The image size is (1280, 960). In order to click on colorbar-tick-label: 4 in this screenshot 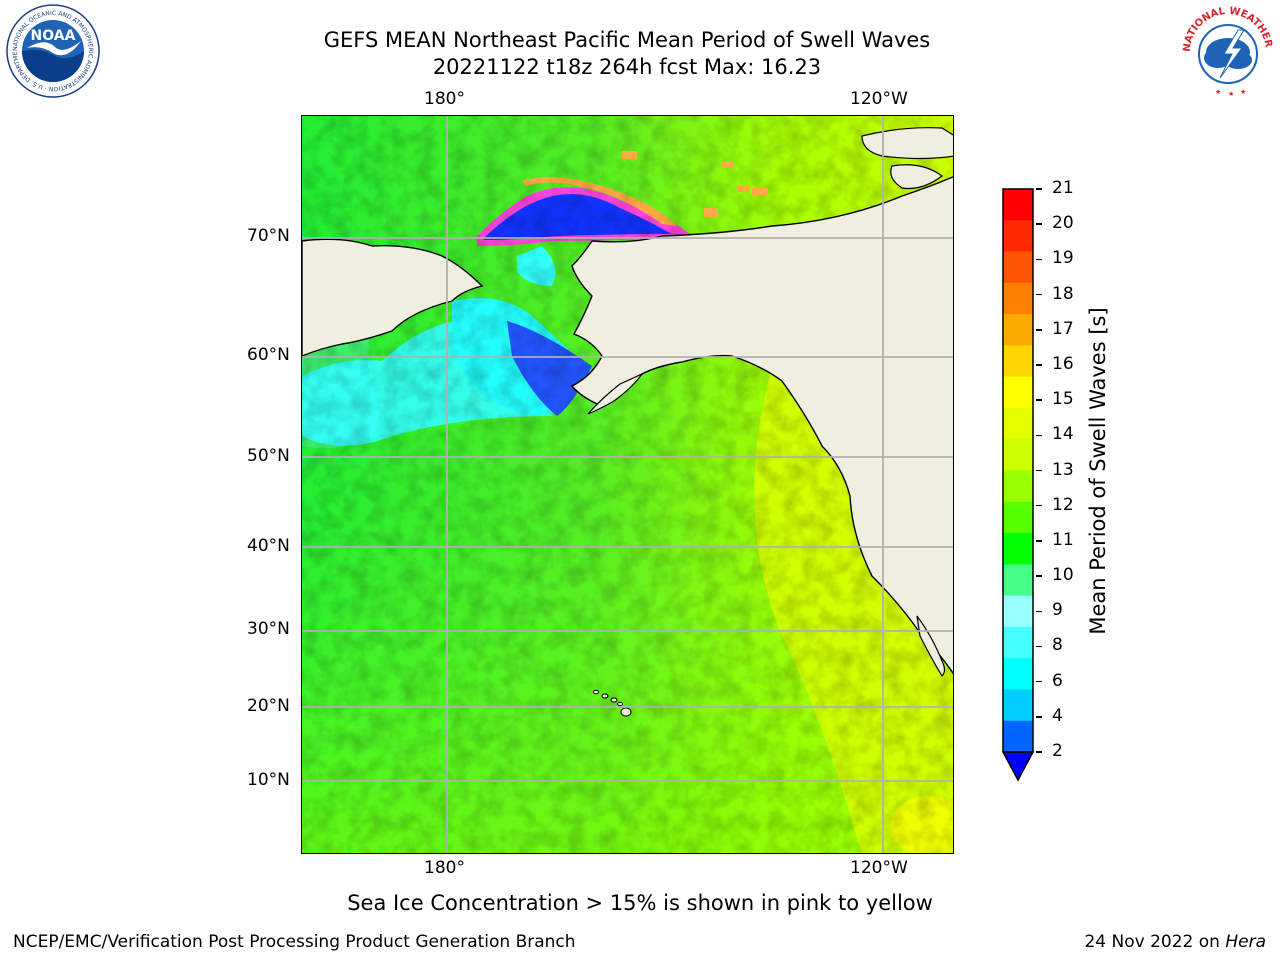, I will do `click(1057, 715)`.